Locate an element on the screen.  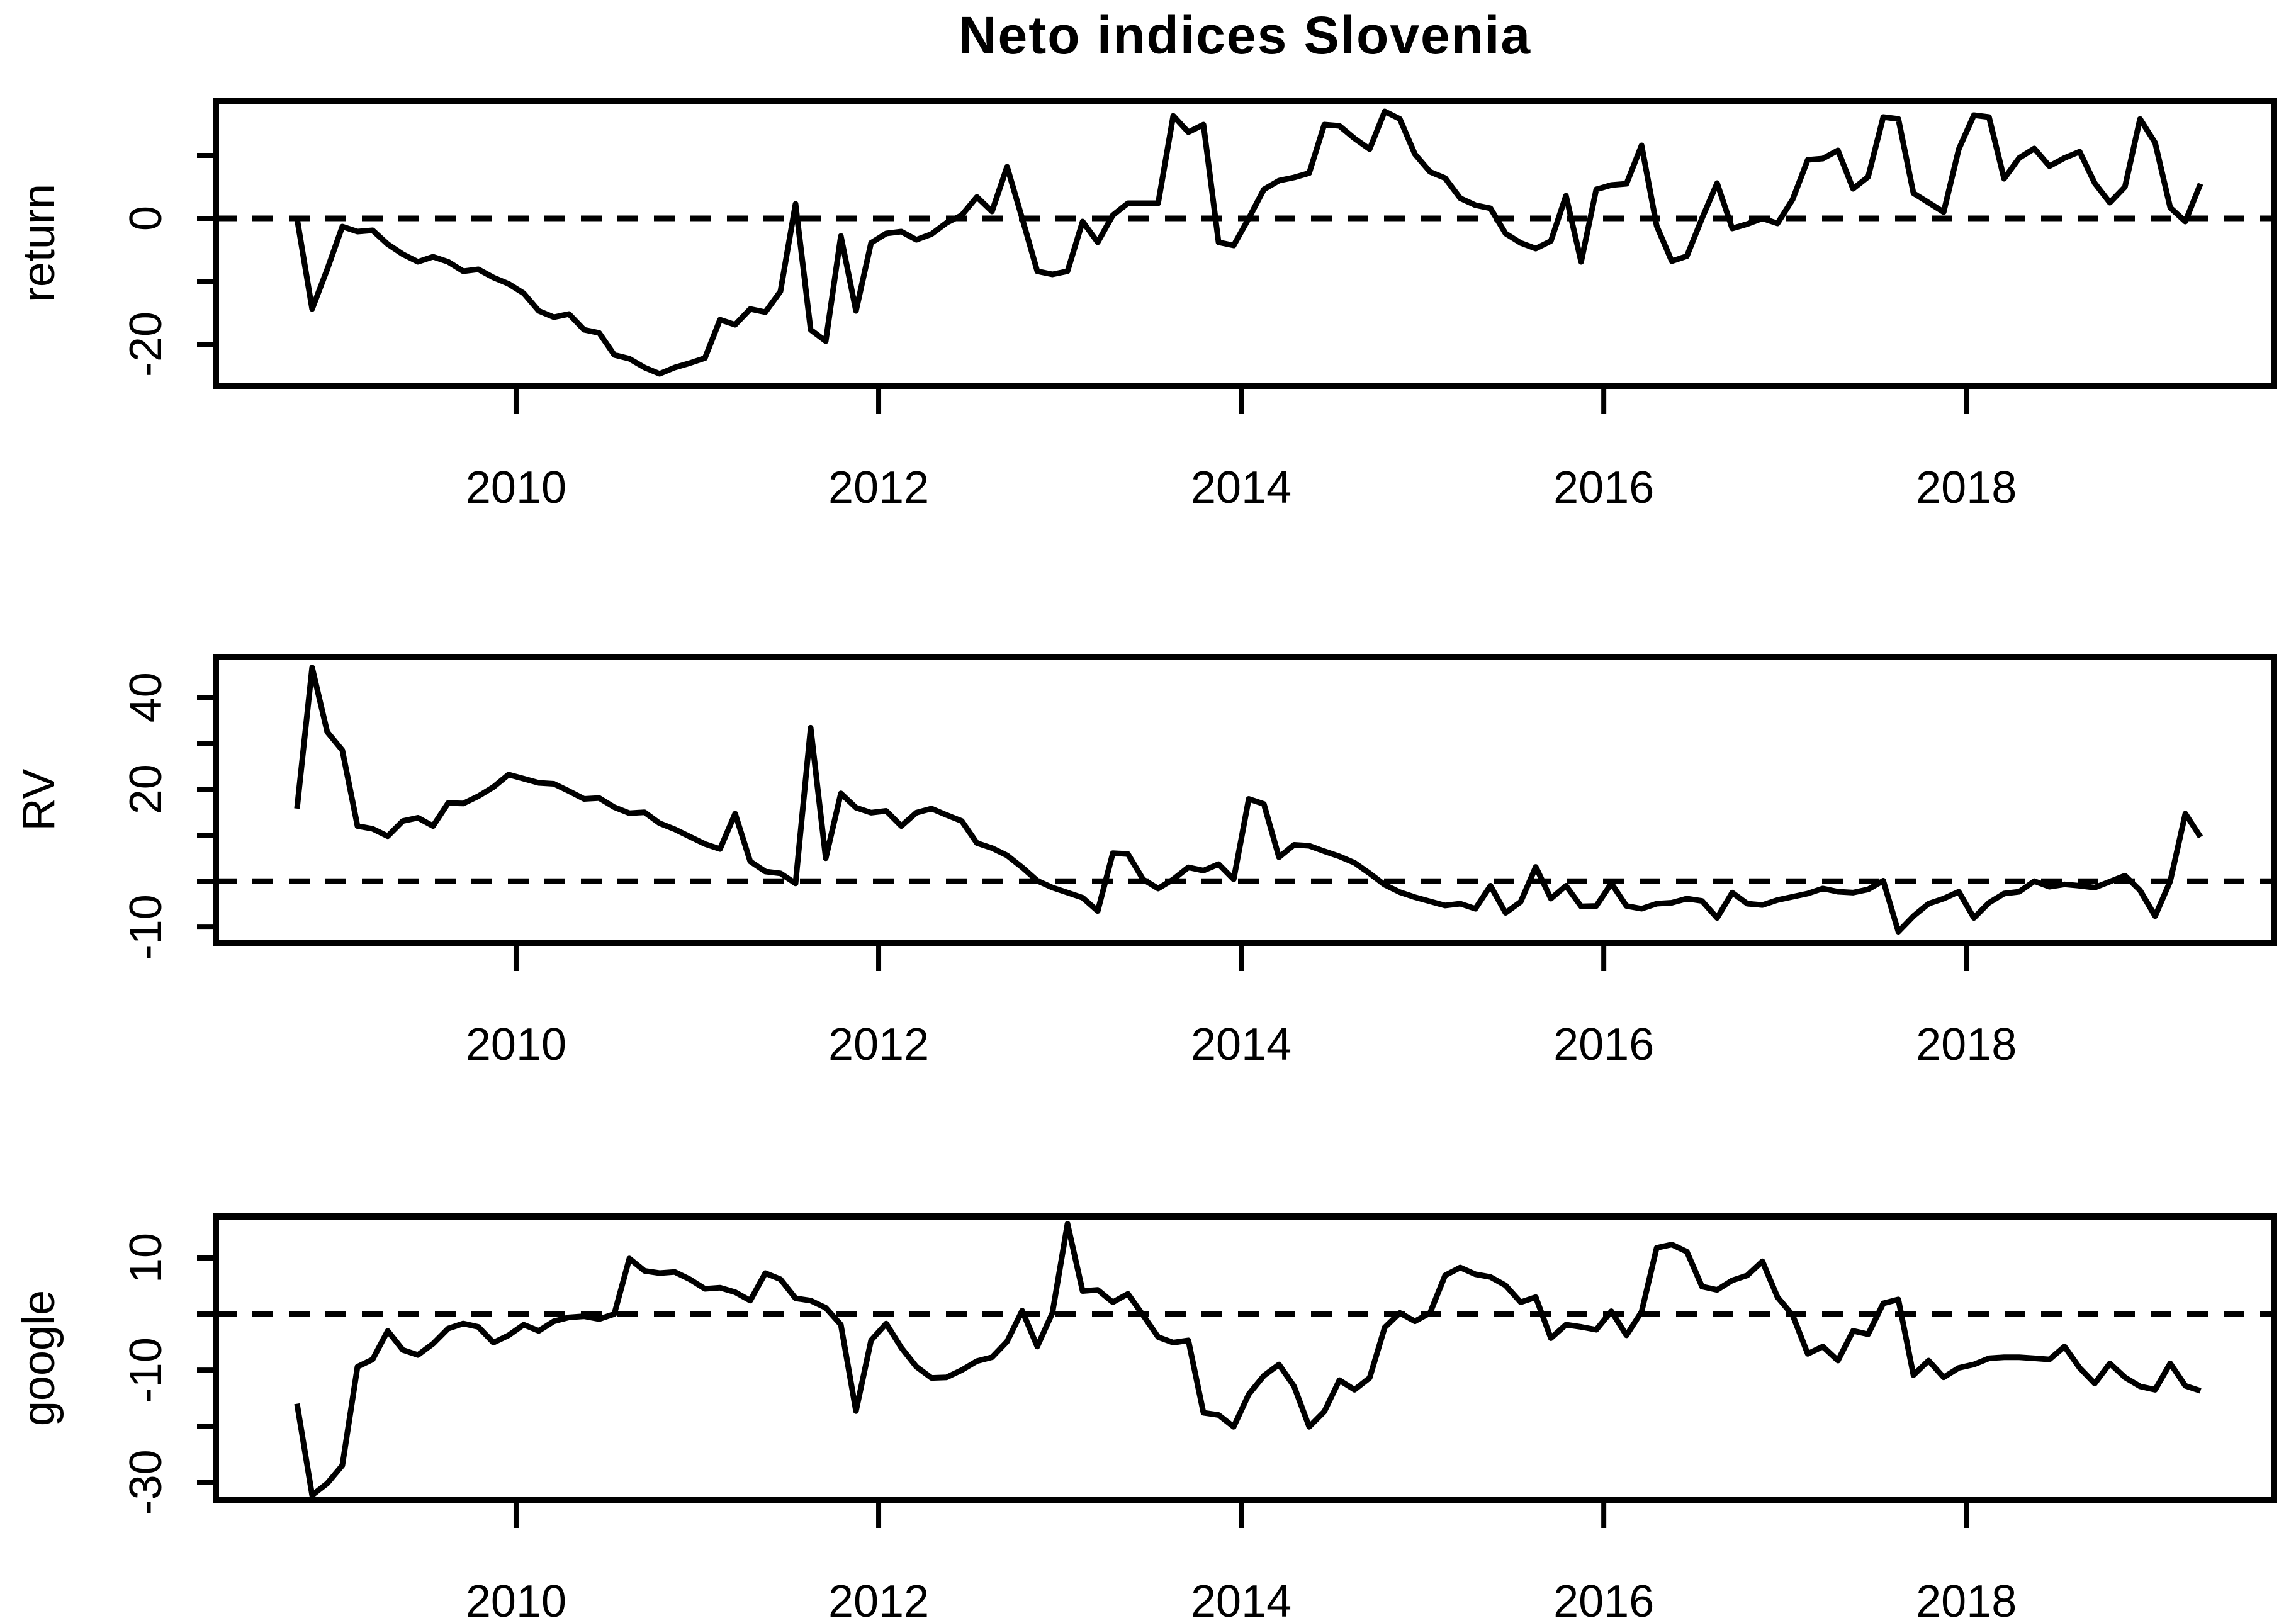
series-line-google is located at coordinates (1248, 1359).